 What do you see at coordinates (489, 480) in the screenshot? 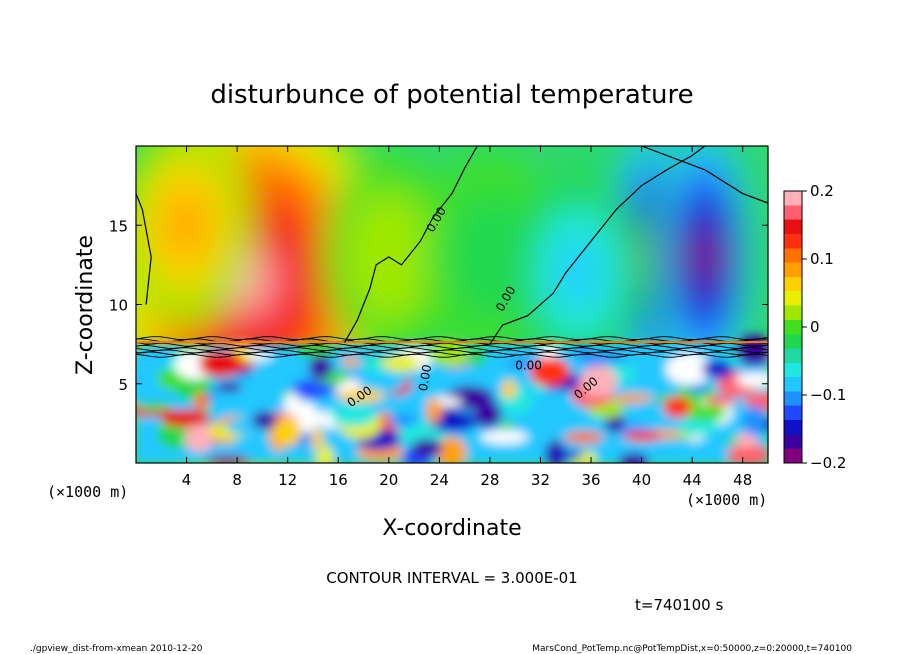
I see `x-tick-label: 28` at bounding box center [489, 480].